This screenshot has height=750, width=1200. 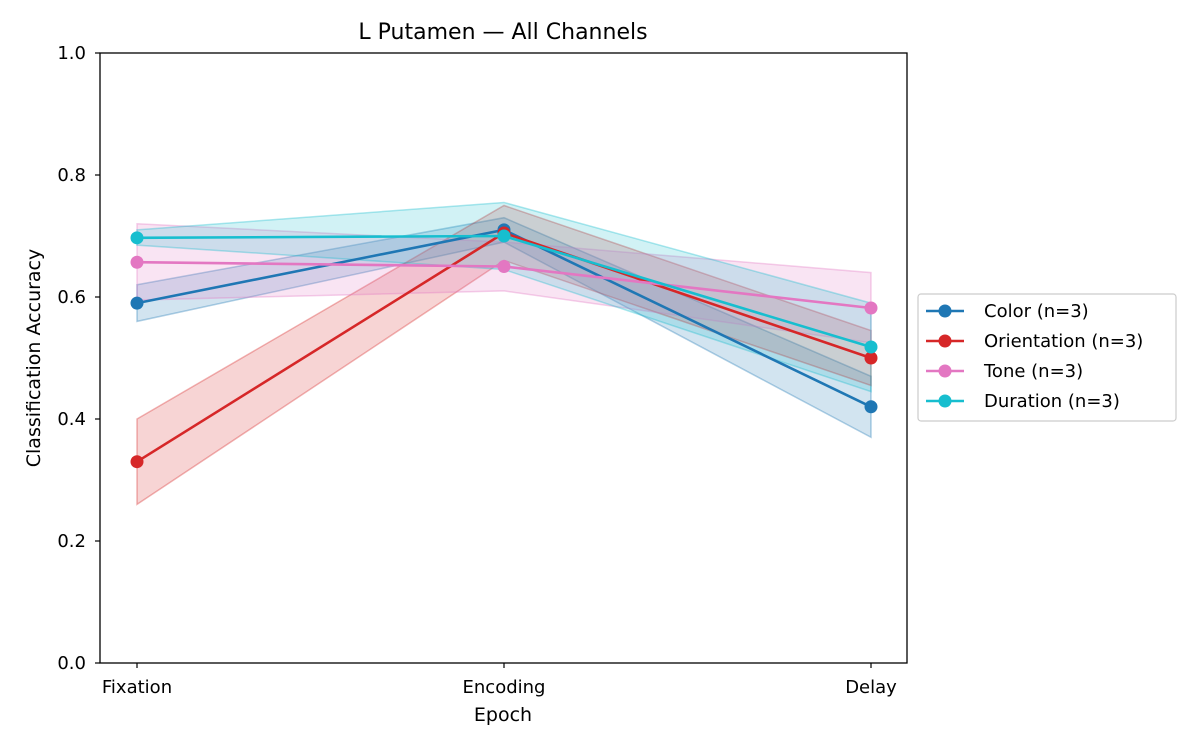 I want to click on x-tick-label: Fixation, so click(x=137, y=687).